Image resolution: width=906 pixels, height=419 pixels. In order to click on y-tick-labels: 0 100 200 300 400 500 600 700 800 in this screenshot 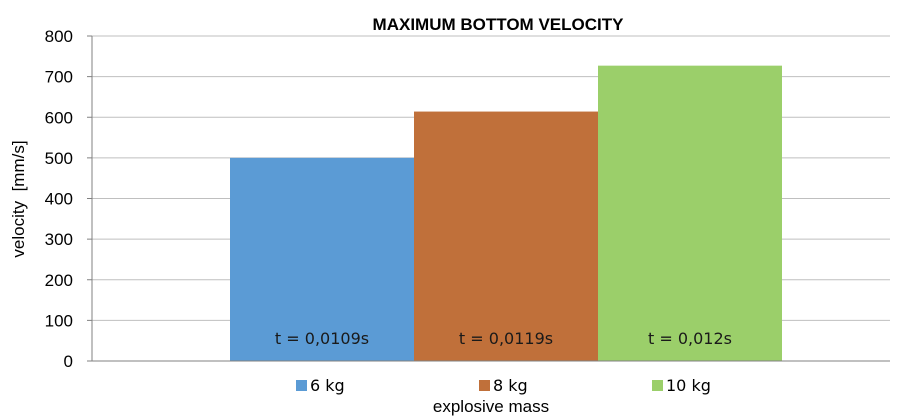, I will do `click(59, 199)`.